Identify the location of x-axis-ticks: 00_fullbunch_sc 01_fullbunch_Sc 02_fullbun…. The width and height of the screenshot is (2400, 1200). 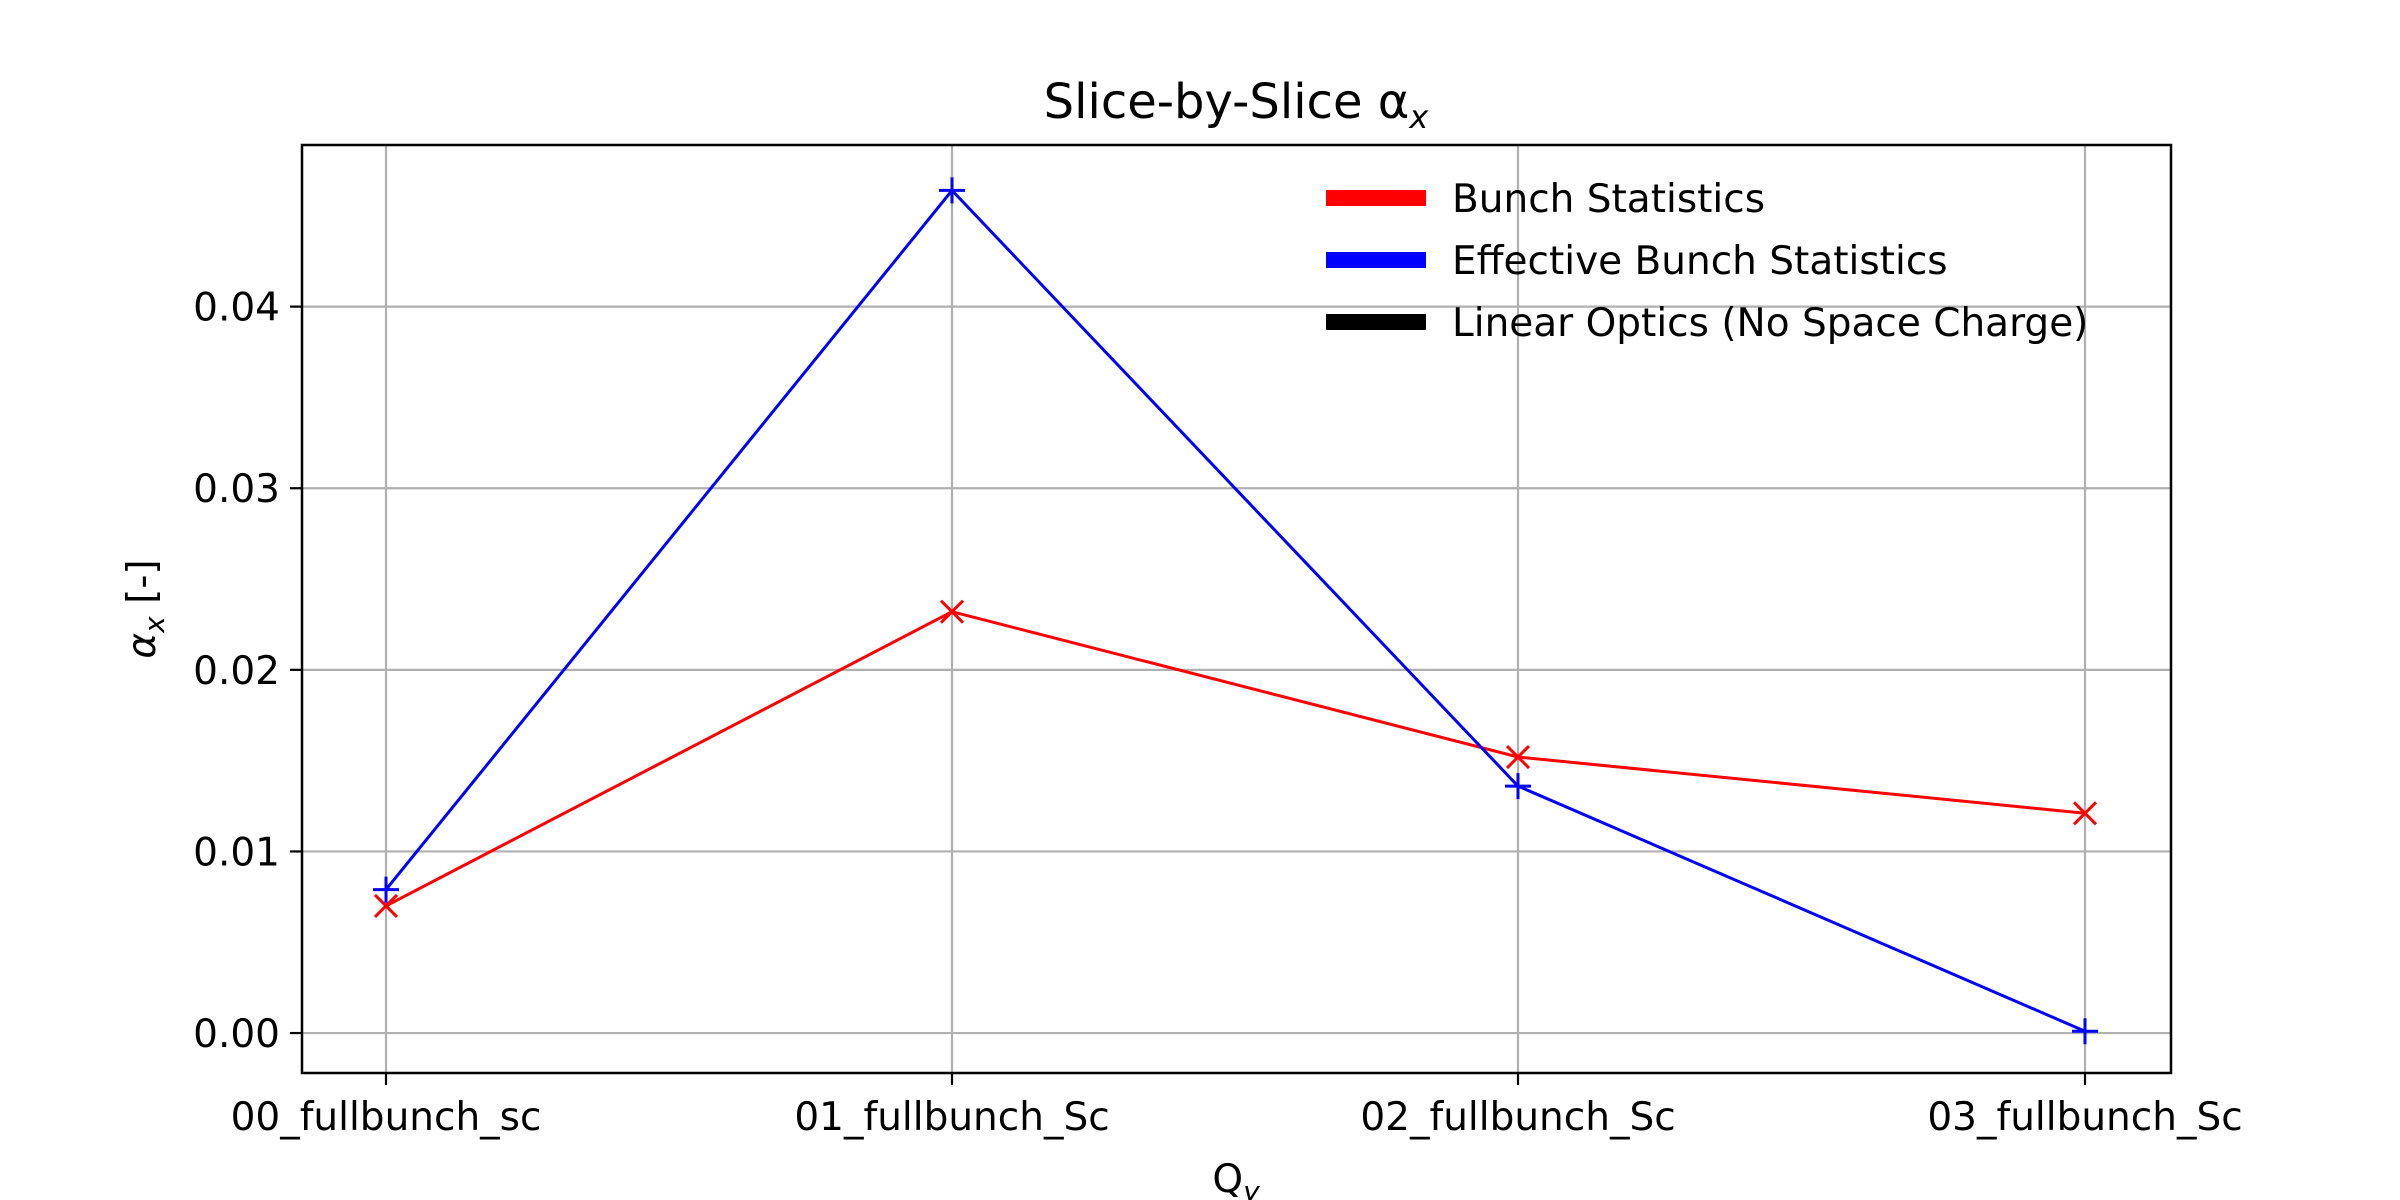
(1237, 1106).